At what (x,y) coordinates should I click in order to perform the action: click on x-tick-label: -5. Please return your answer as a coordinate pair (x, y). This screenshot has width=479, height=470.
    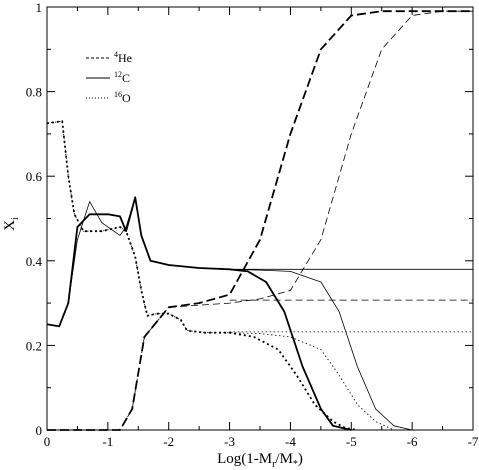
    Looking at the image, I should click on (351, 441).